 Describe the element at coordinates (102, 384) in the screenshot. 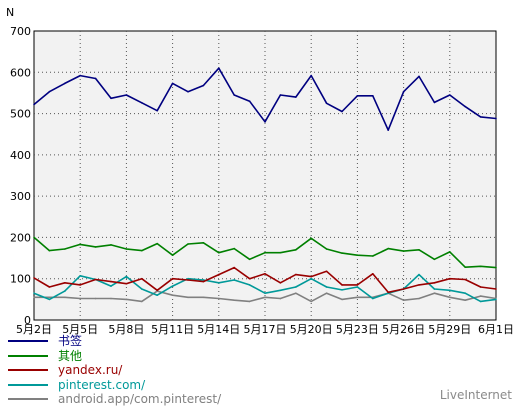

I see `legend-label: pinterest.com/` at that location.